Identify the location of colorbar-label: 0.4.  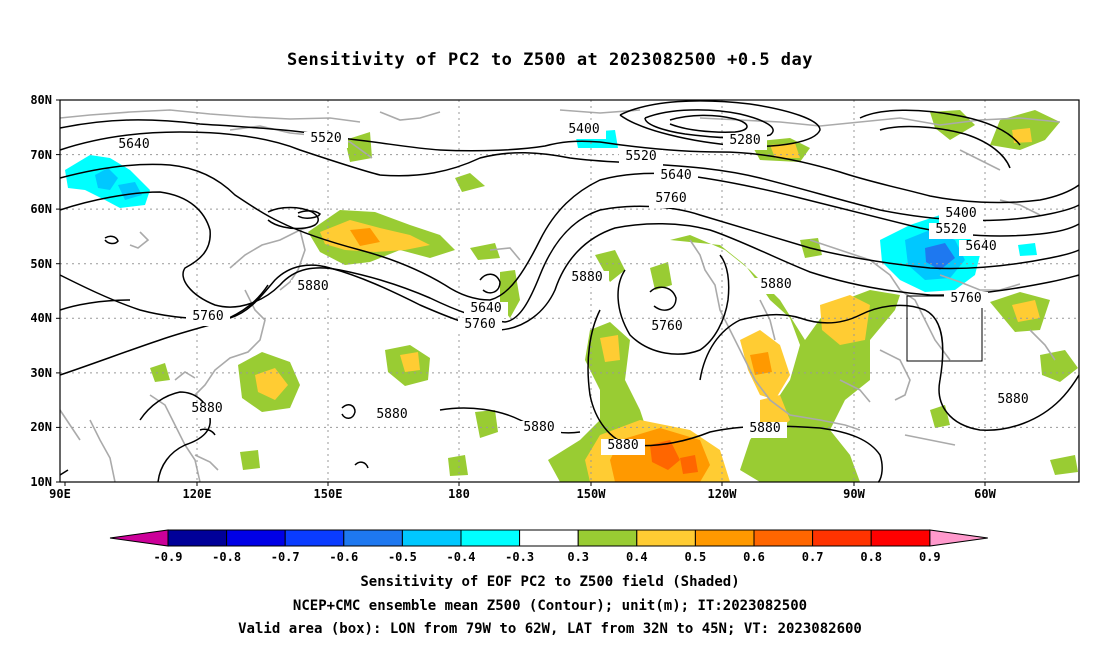
(637, 557).